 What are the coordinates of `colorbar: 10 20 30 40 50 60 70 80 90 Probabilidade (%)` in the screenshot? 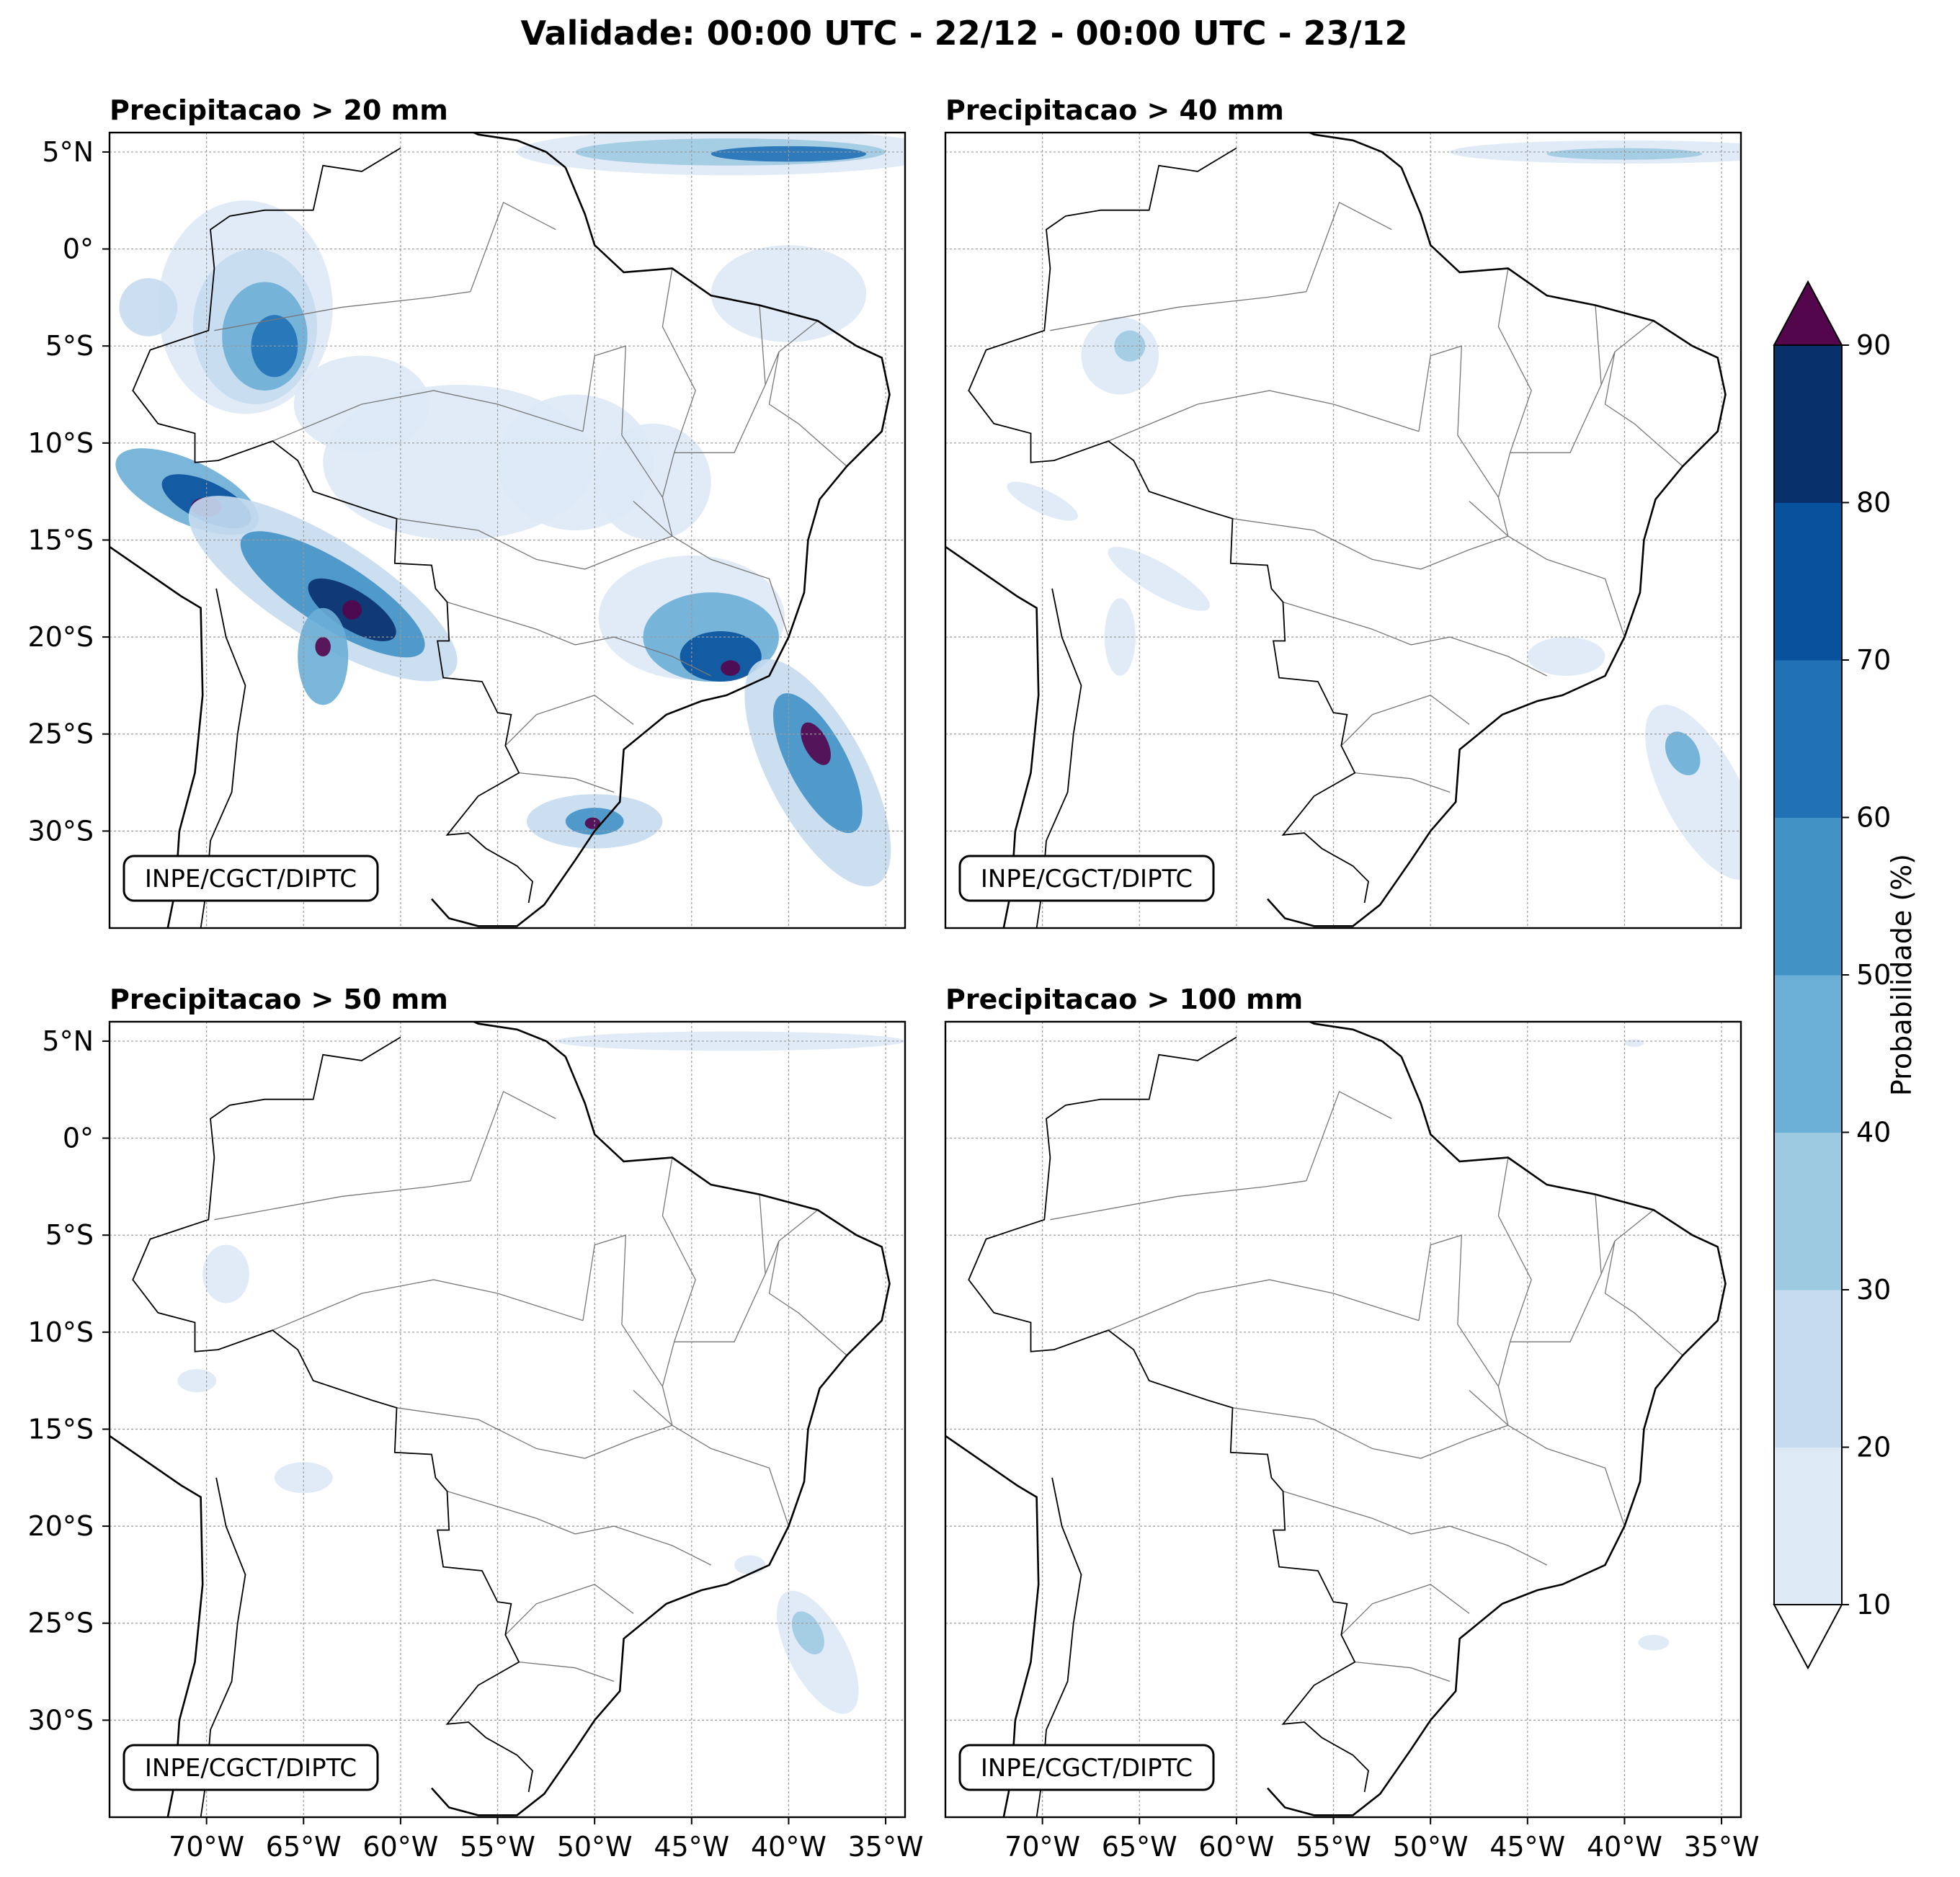 It's located at (1845, 975).